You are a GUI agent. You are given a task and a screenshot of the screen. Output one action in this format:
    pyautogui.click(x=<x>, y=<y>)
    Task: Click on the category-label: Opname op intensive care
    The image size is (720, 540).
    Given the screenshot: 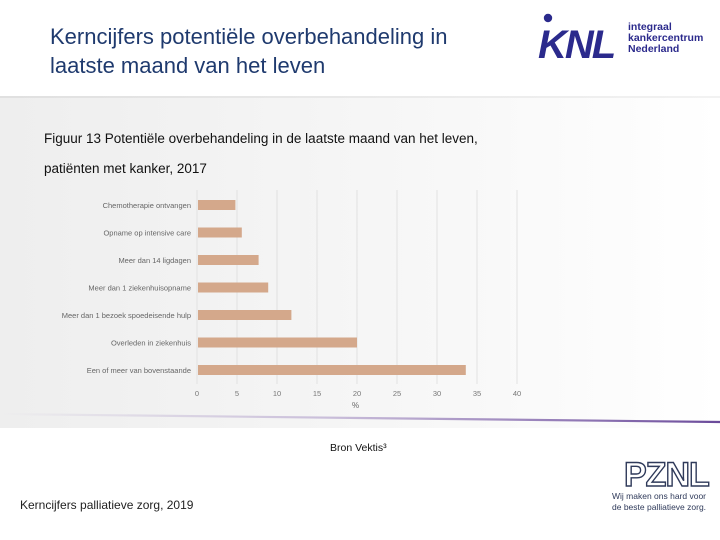 What is the action you would take?
    pyautogui.click(x=147, y=233)
    